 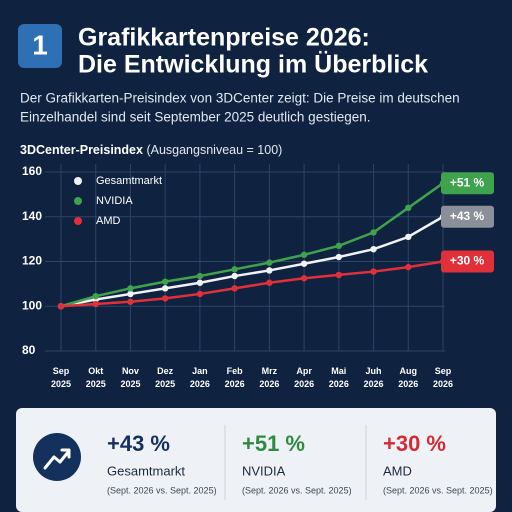 I want to click on x-tick-label: Nov 2025, so click(x=130, y=377).